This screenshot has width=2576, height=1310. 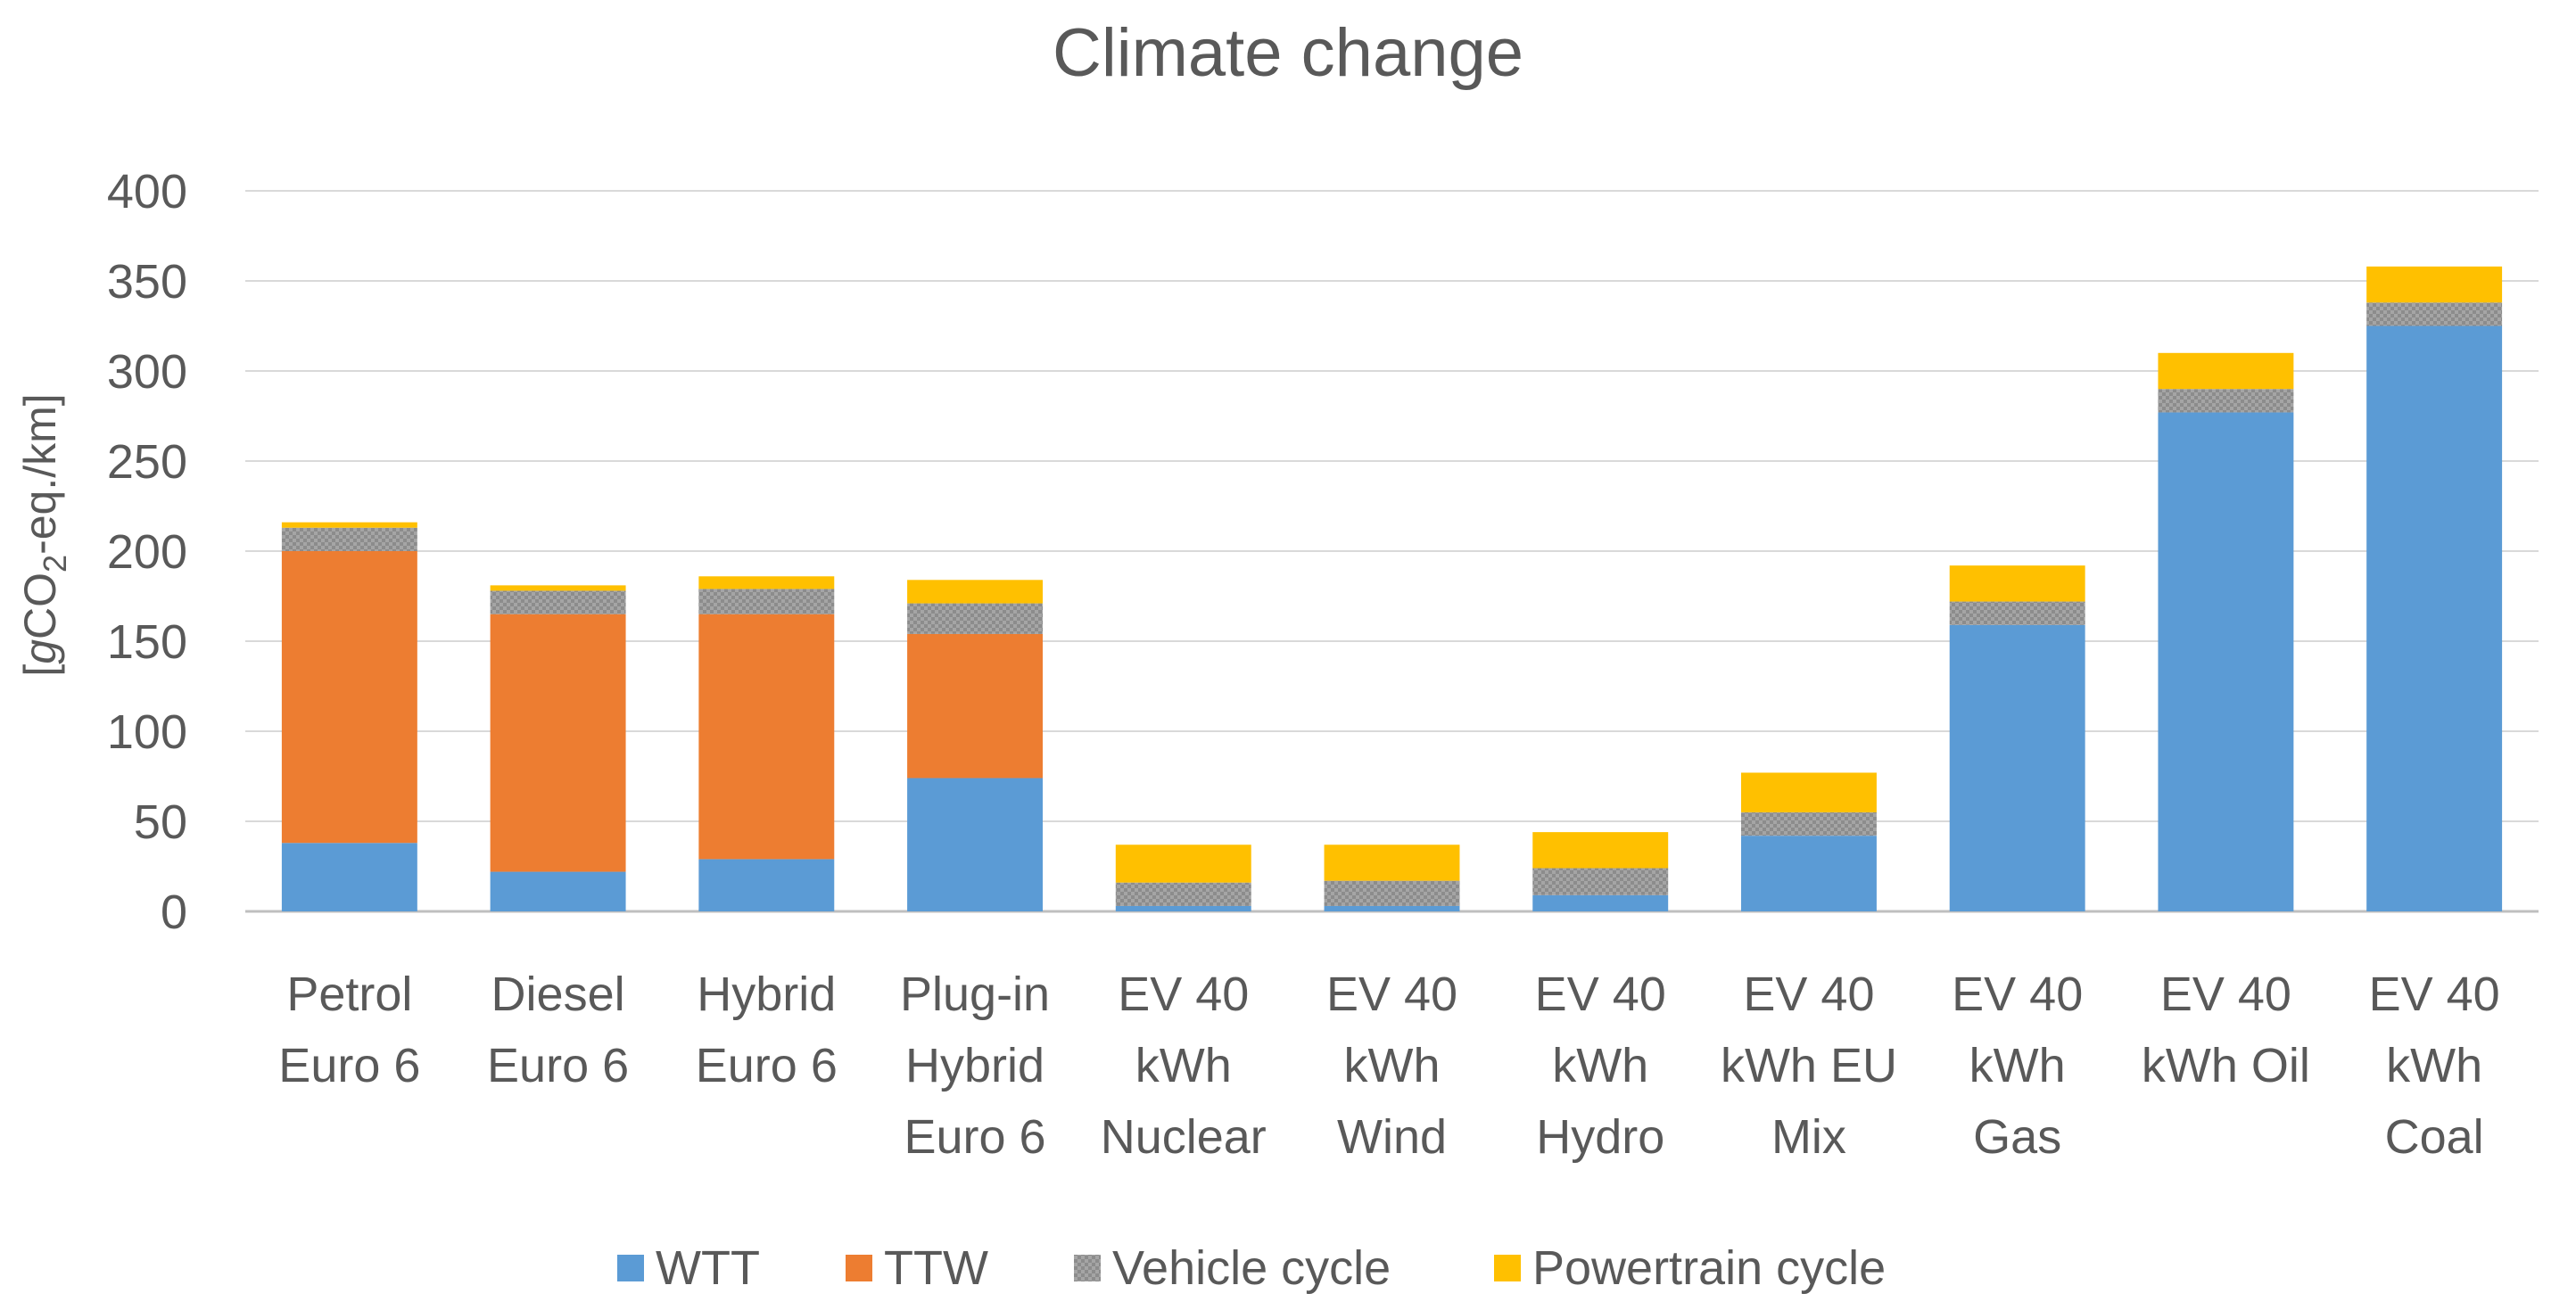 I want to click on x-category-label: Plug-in Hybrid Euro 6, so click(x=975, y=1066).